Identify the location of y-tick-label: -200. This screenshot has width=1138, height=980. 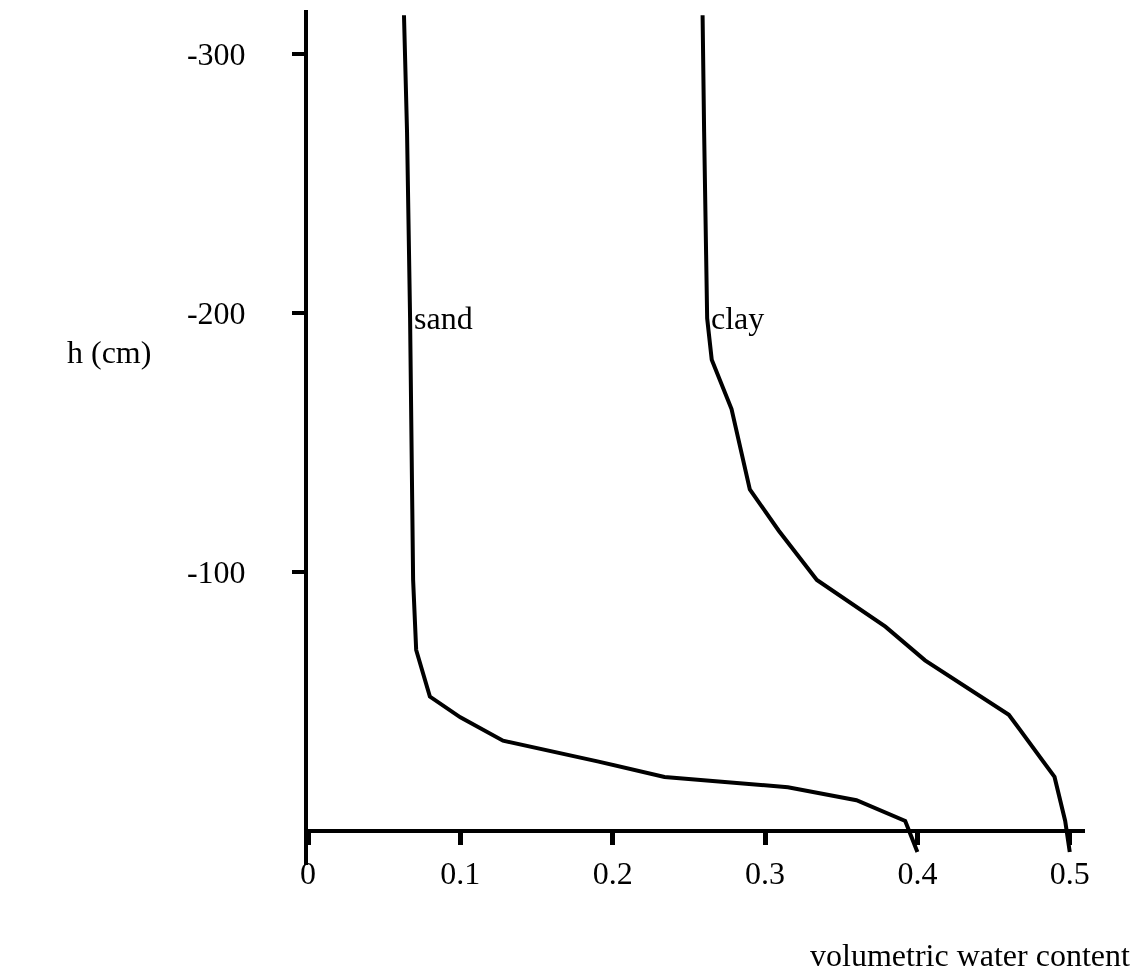
(216, 313).